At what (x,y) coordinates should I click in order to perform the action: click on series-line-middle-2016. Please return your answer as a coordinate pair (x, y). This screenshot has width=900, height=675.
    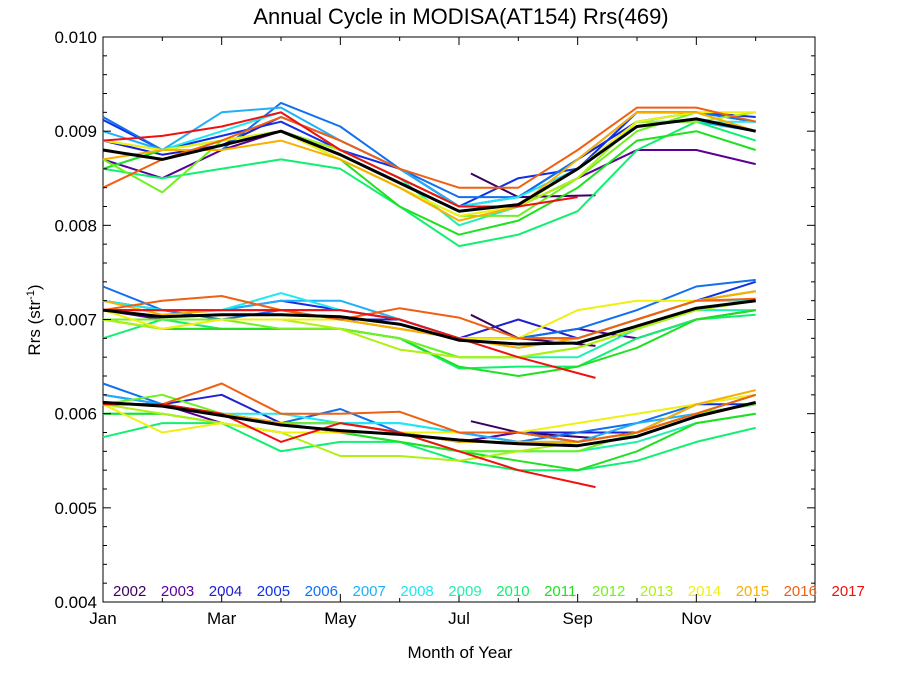
    Looking at the image, I should click on (429, 317).